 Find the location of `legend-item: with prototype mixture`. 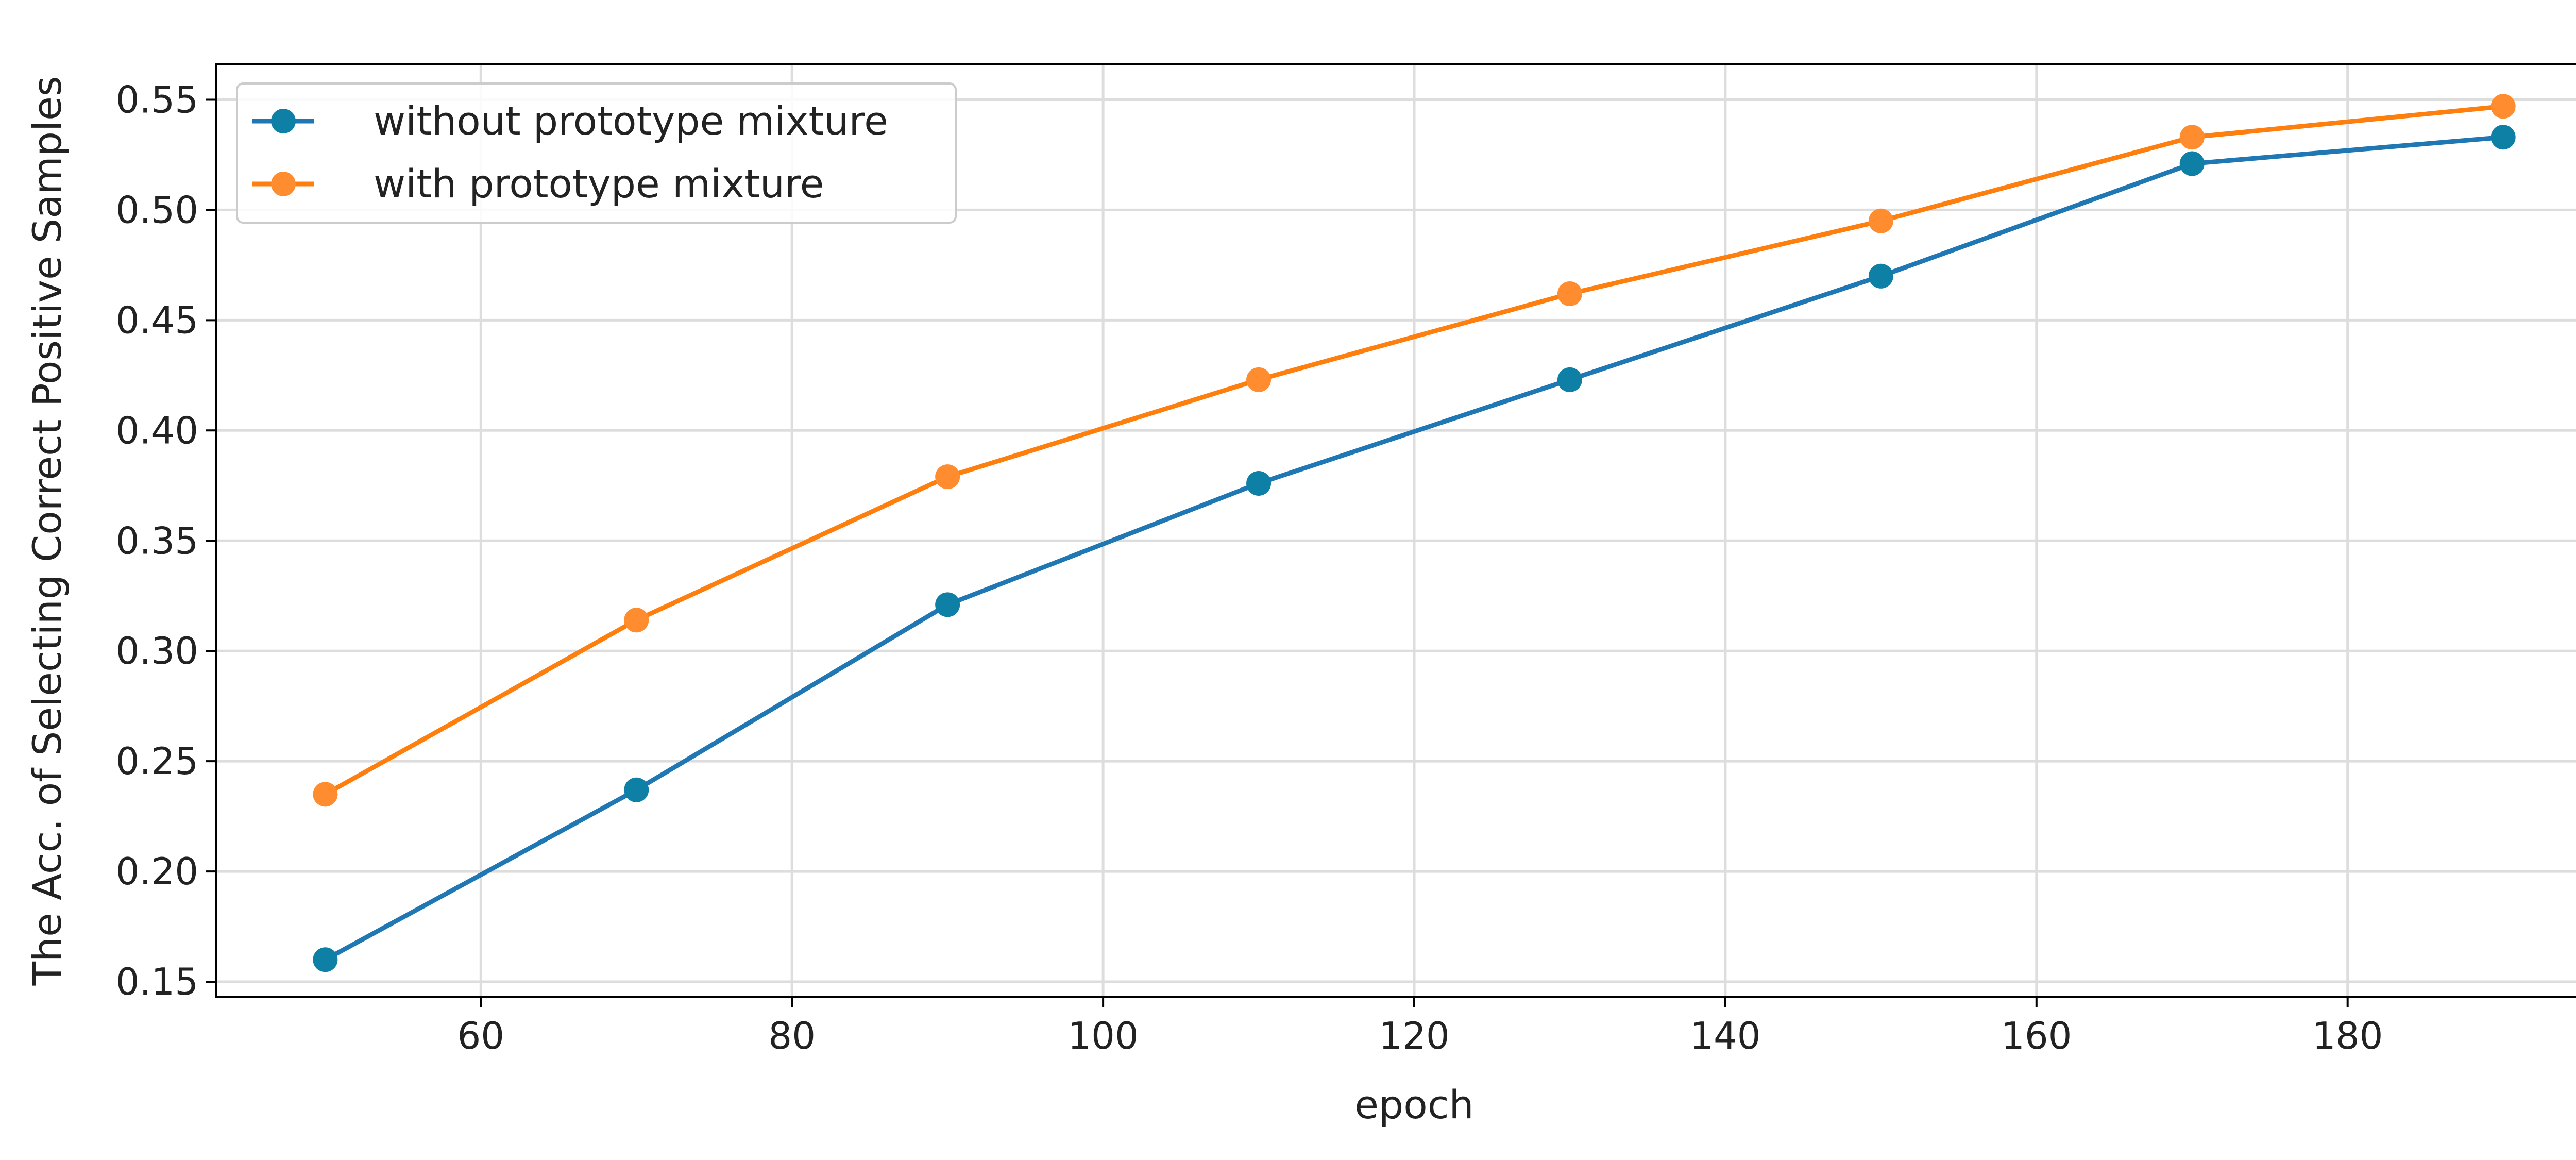

legend-item: with prototype mixture is located at coordinates (538, 184).